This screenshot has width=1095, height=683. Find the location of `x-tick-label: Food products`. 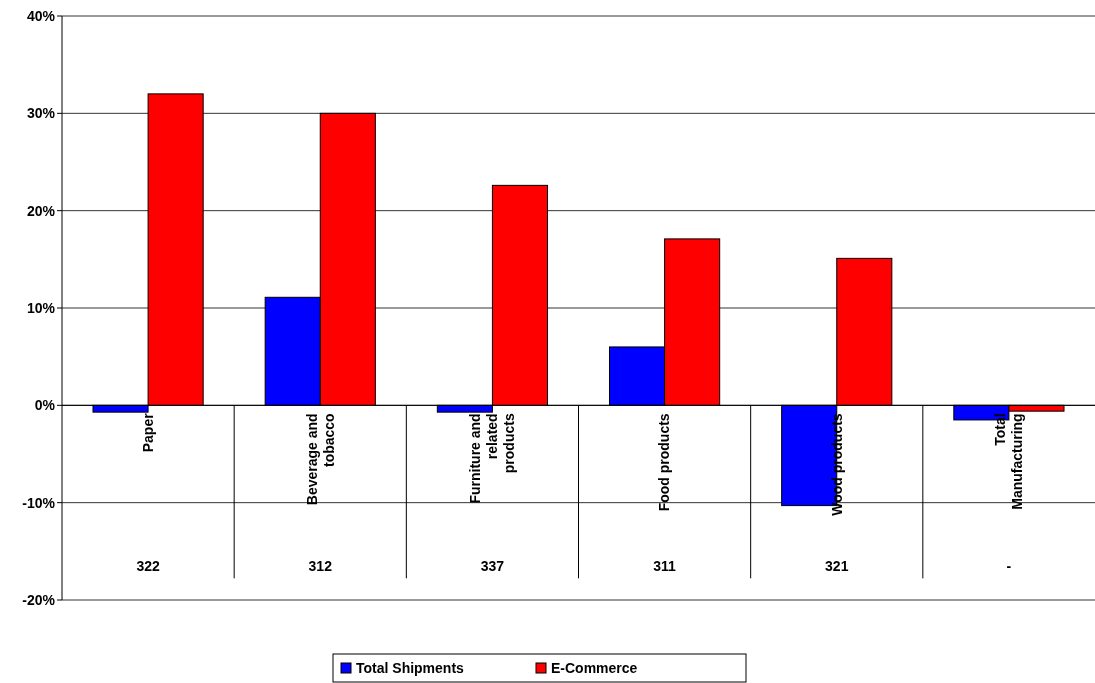

x-tick-label: Food products is located at coordinates (664, 462).